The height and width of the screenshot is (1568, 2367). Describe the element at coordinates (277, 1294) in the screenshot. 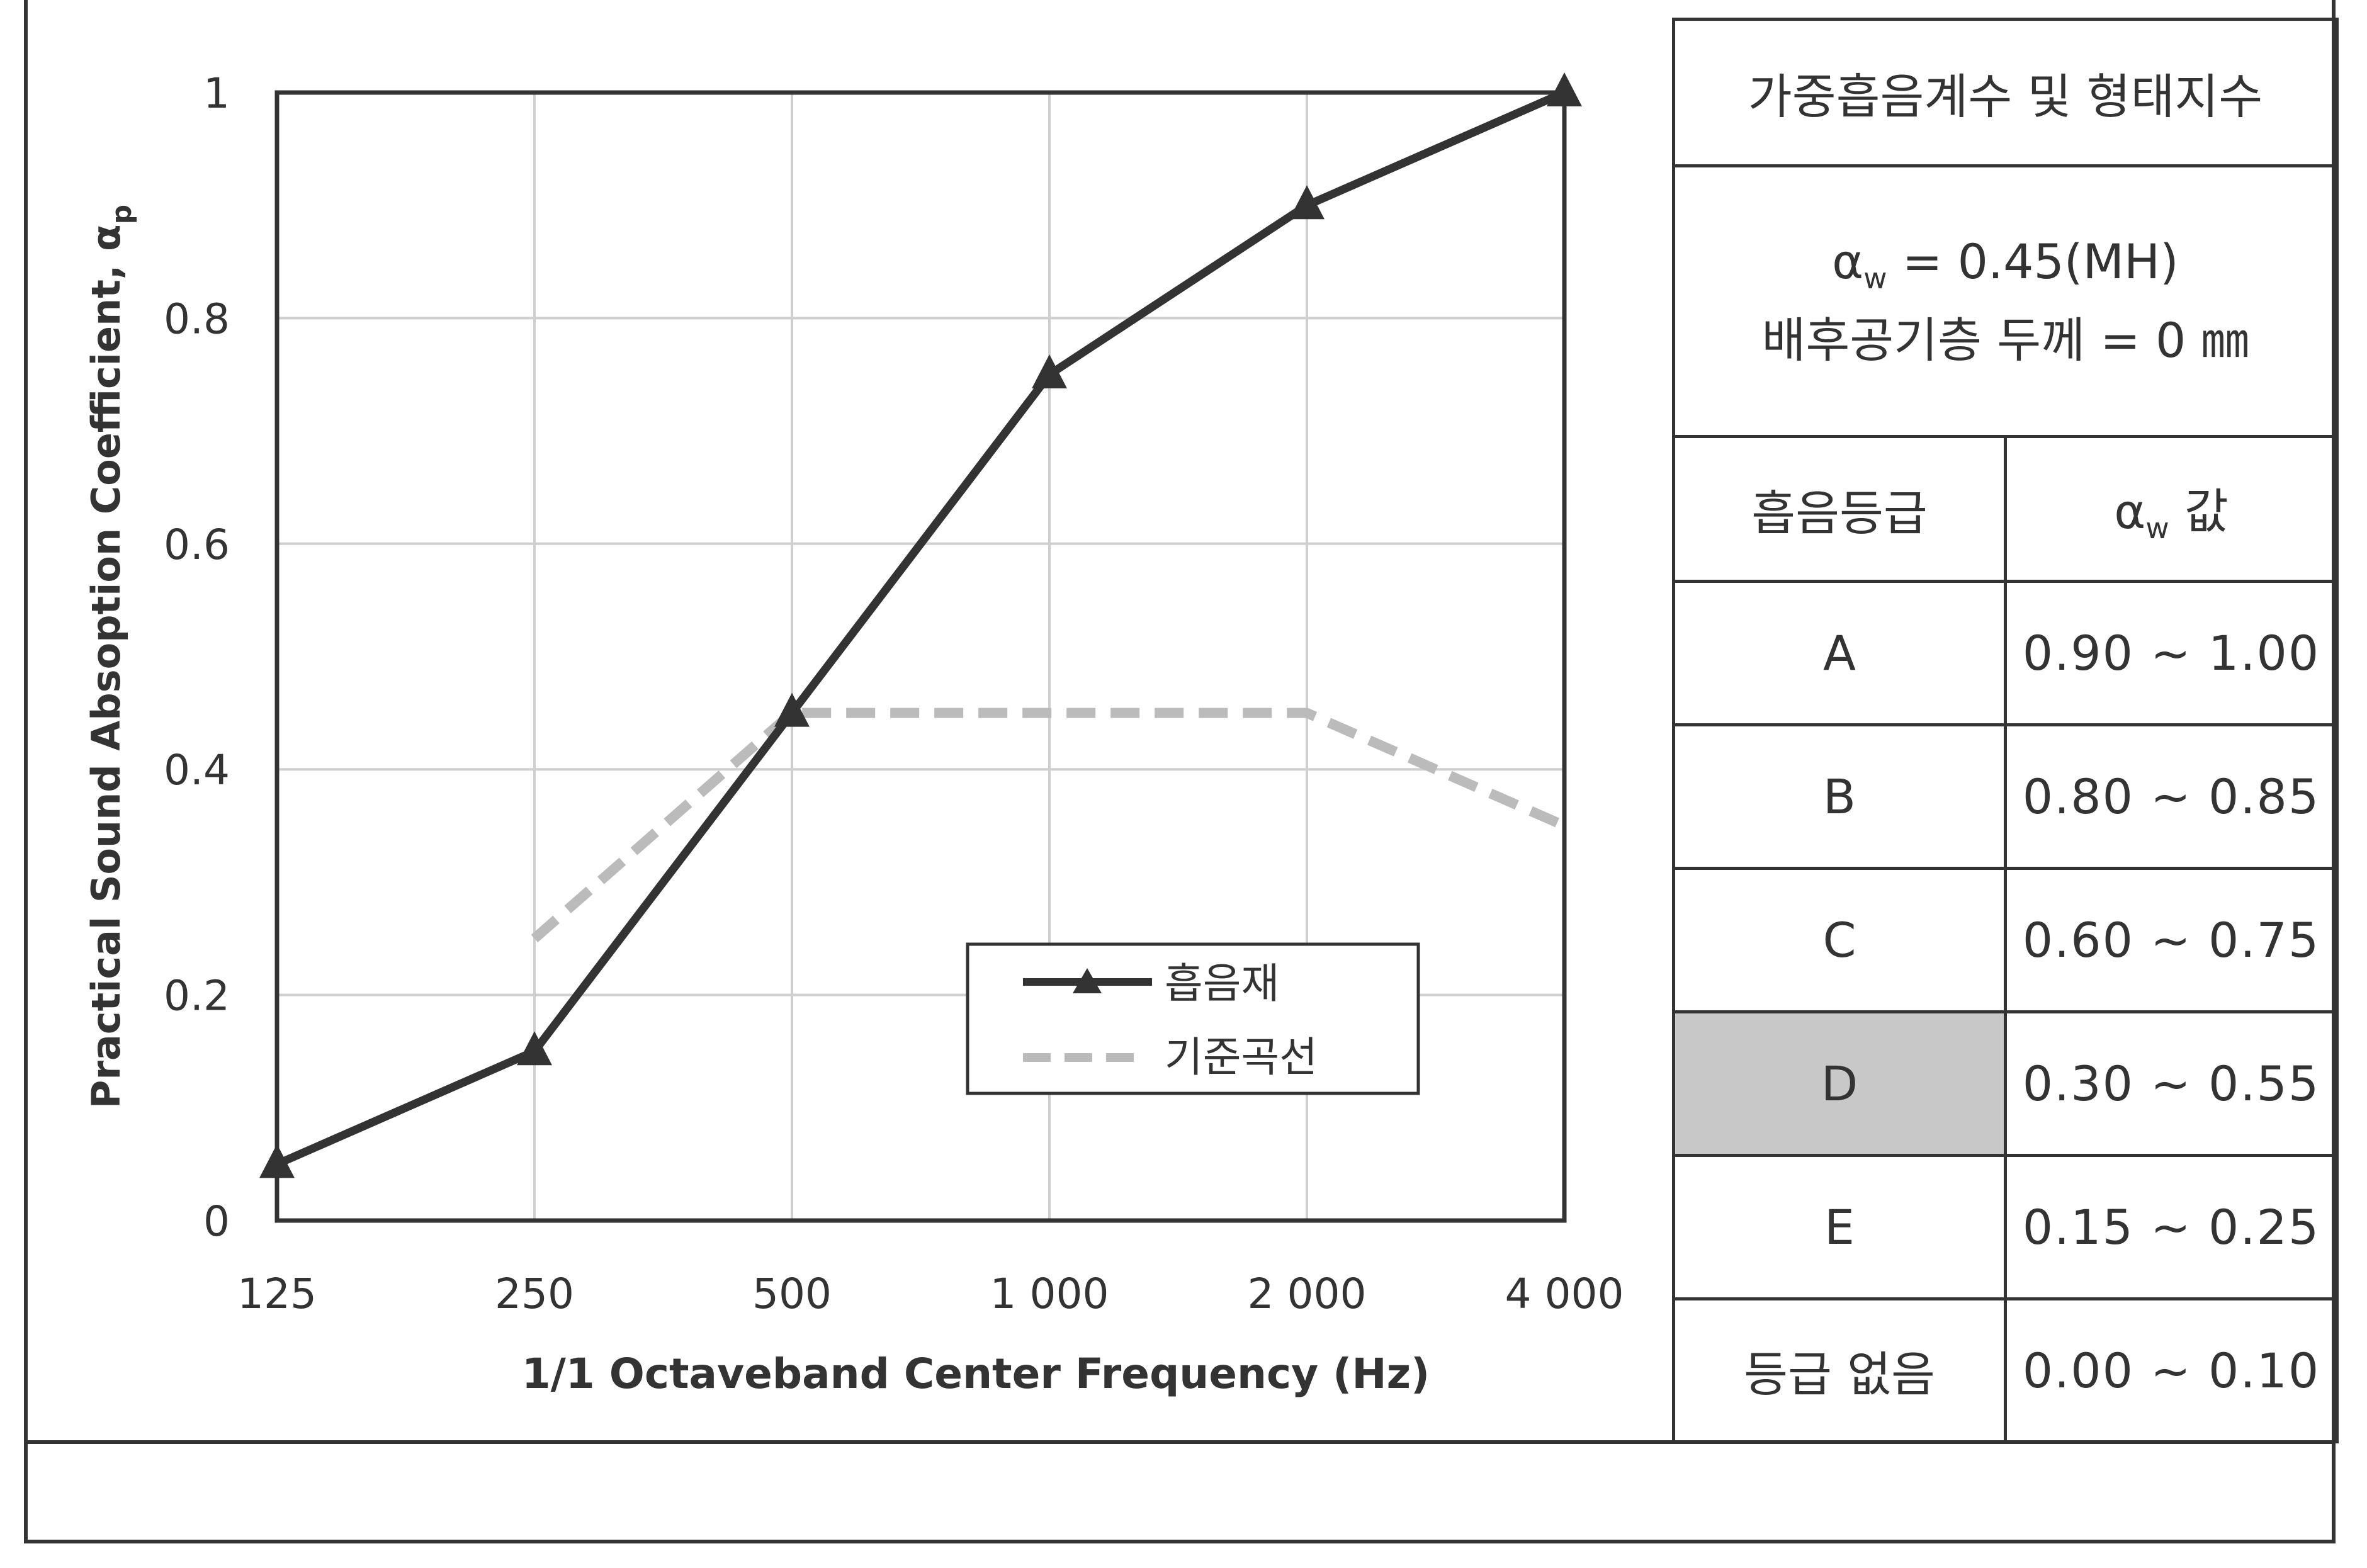

I see `x-tick-label: 125` at that location.